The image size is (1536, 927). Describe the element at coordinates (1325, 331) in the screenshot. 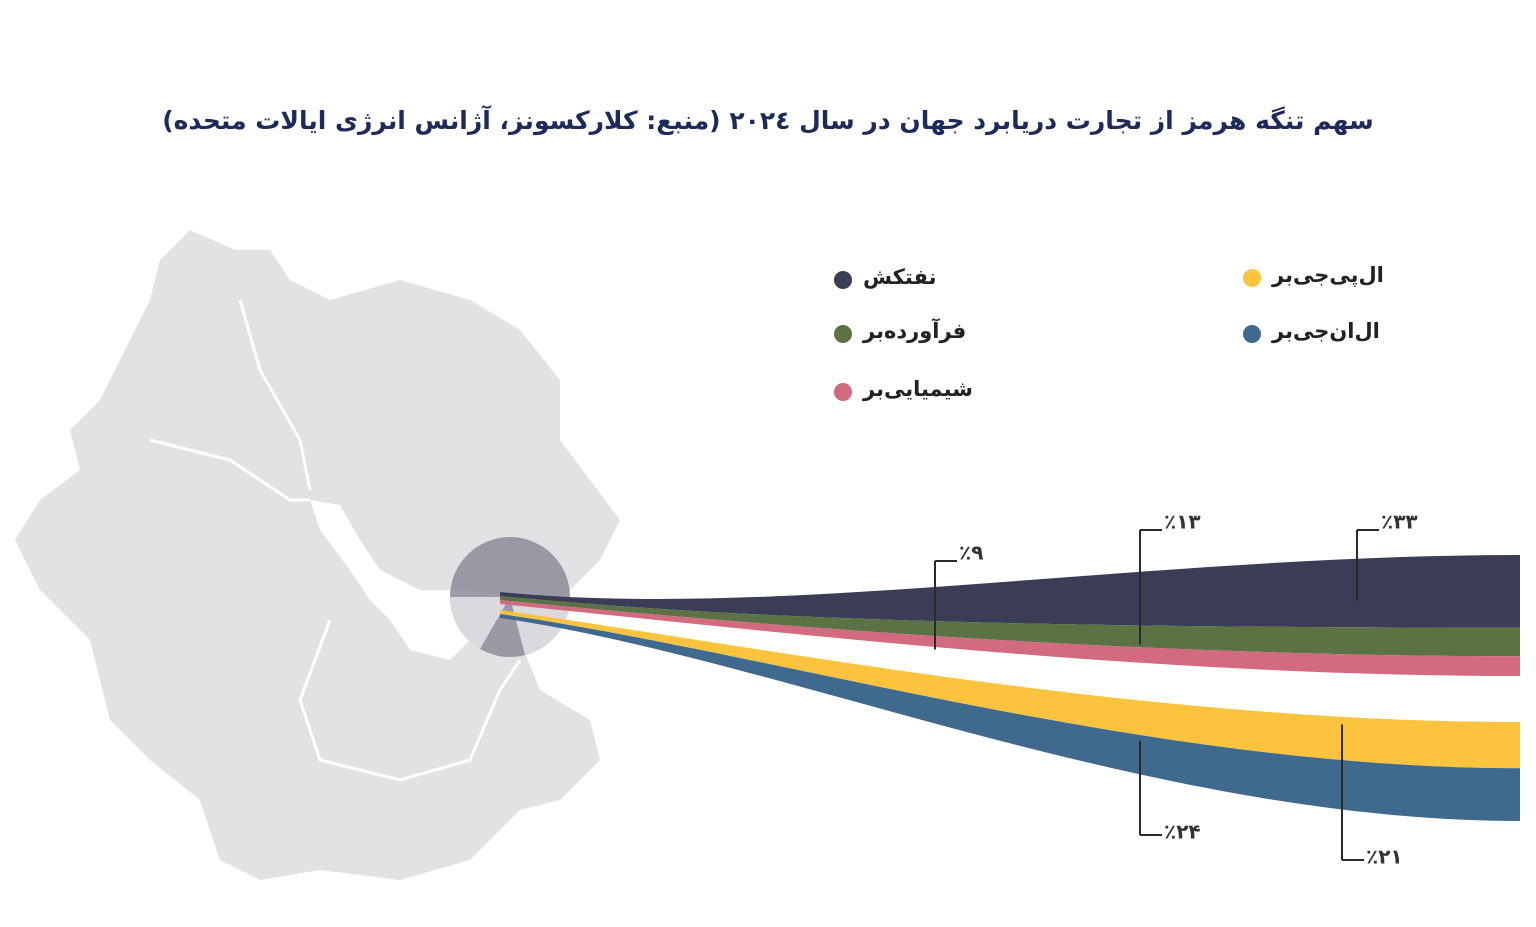

I see `legend-label: ال‌ان‌جی‌بر` at that location.